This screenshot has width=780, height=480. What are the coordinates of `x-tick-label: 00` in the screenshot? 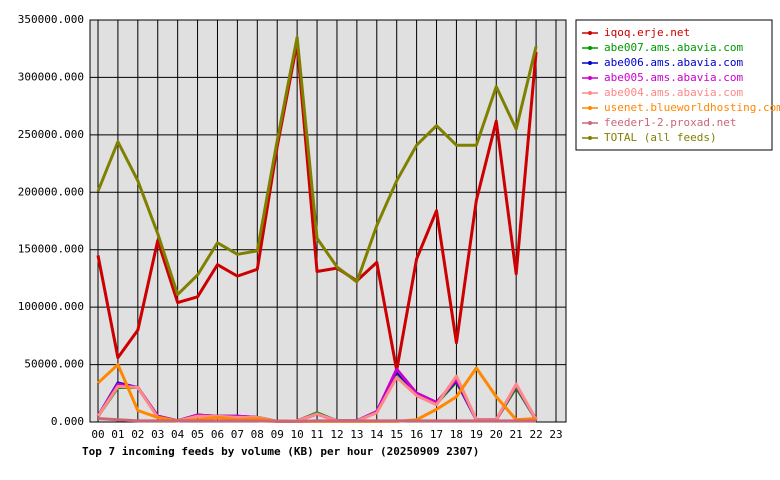 It's located at (97, 434).